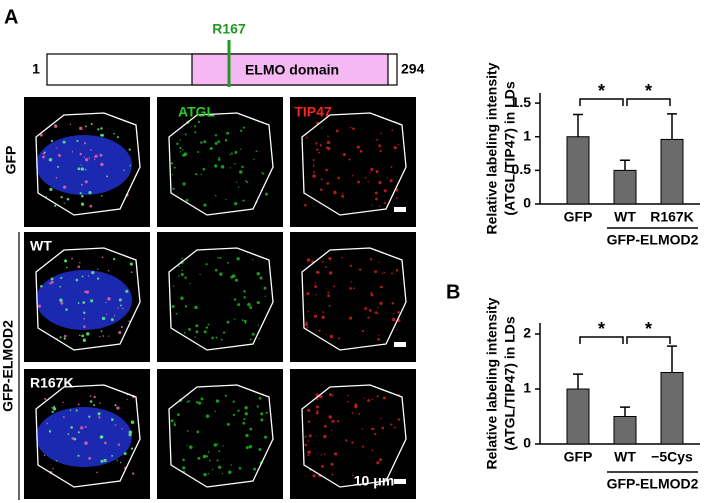 This screenshot has width=712, height=503. What do you see at coordinates (625, 457) in the screenshot?
I see `x-tick-label: WT` at bounding box center [625, 457].